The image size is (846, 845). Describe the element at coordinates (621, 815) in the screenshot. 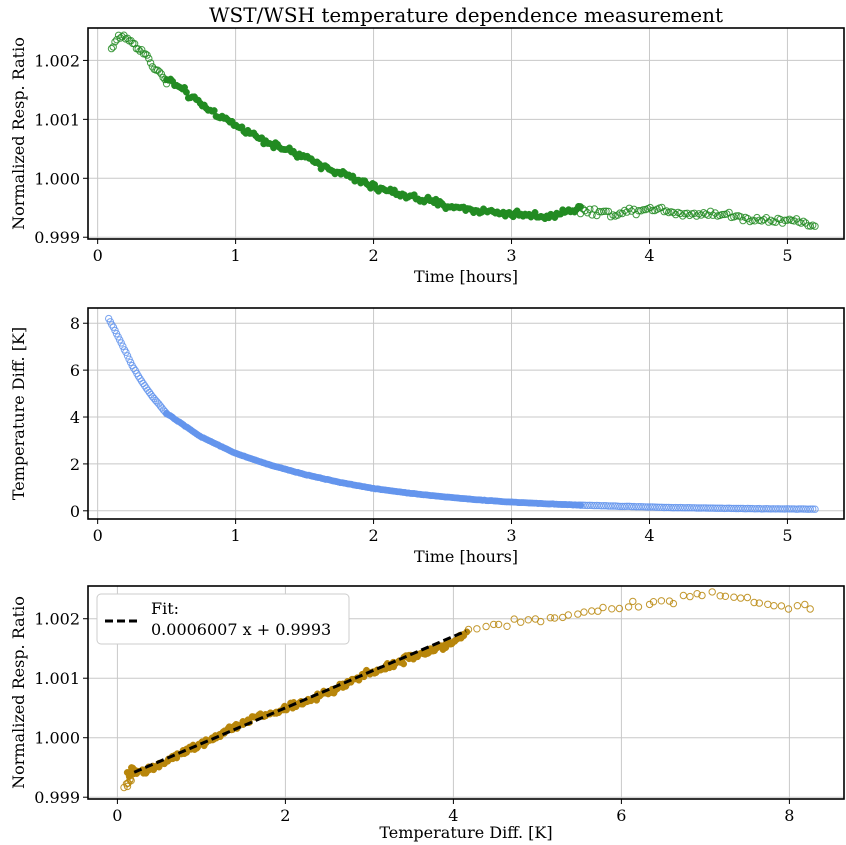

I see `x-tick-label: 6` at that location.